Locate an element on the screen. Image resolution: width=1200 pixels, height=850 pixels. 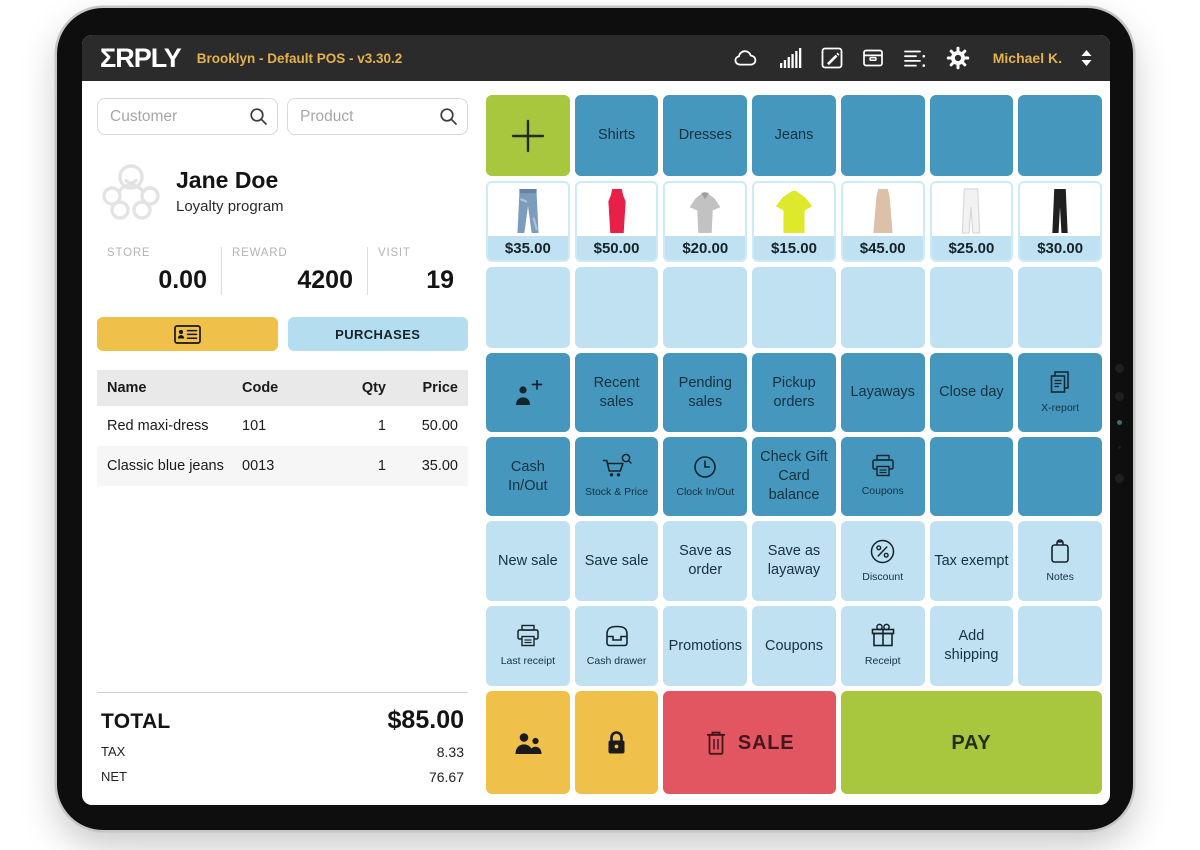
button-label: Check Gift Card balance is located at coordinates (794, 476).